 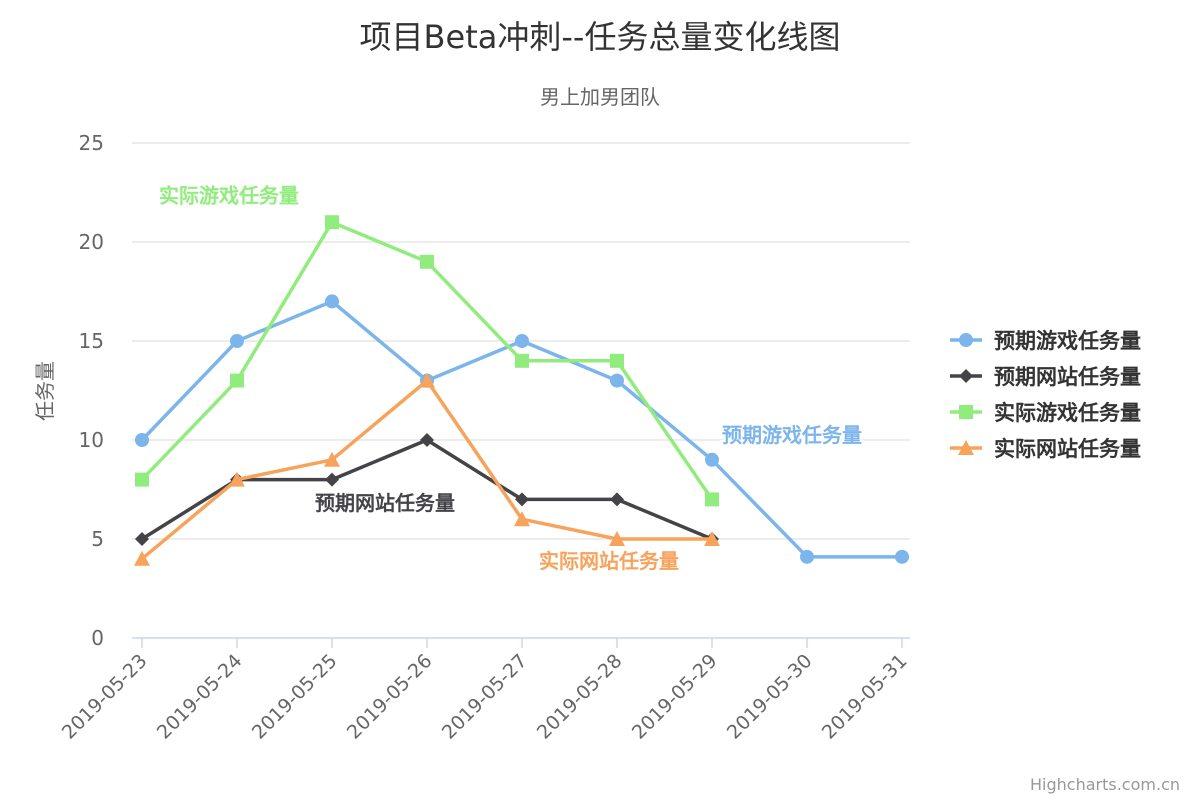 I want to click on y-tick-label: 20, so click(x=91, y=242).